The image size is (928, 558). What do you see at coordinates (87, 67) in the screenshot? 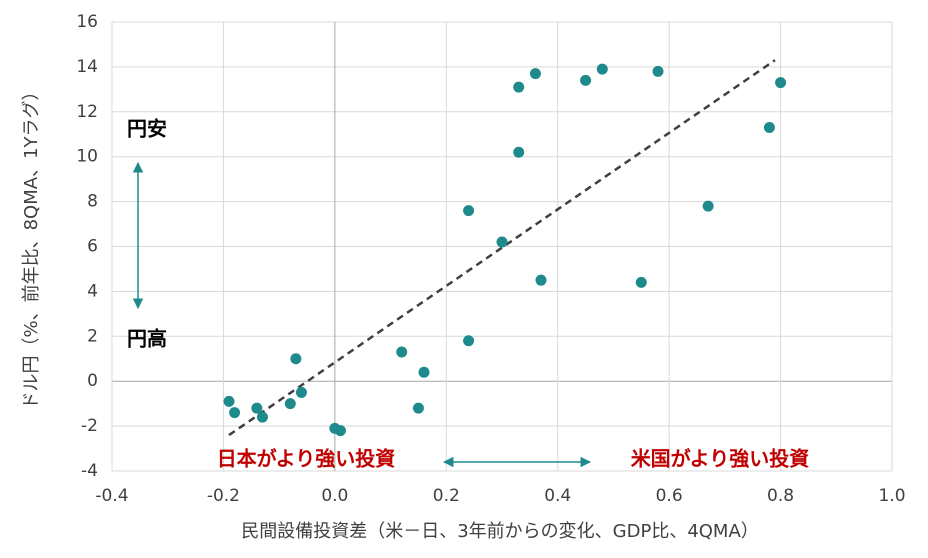
I see `y-tick-label: 14` at bounding box center [87, 67].